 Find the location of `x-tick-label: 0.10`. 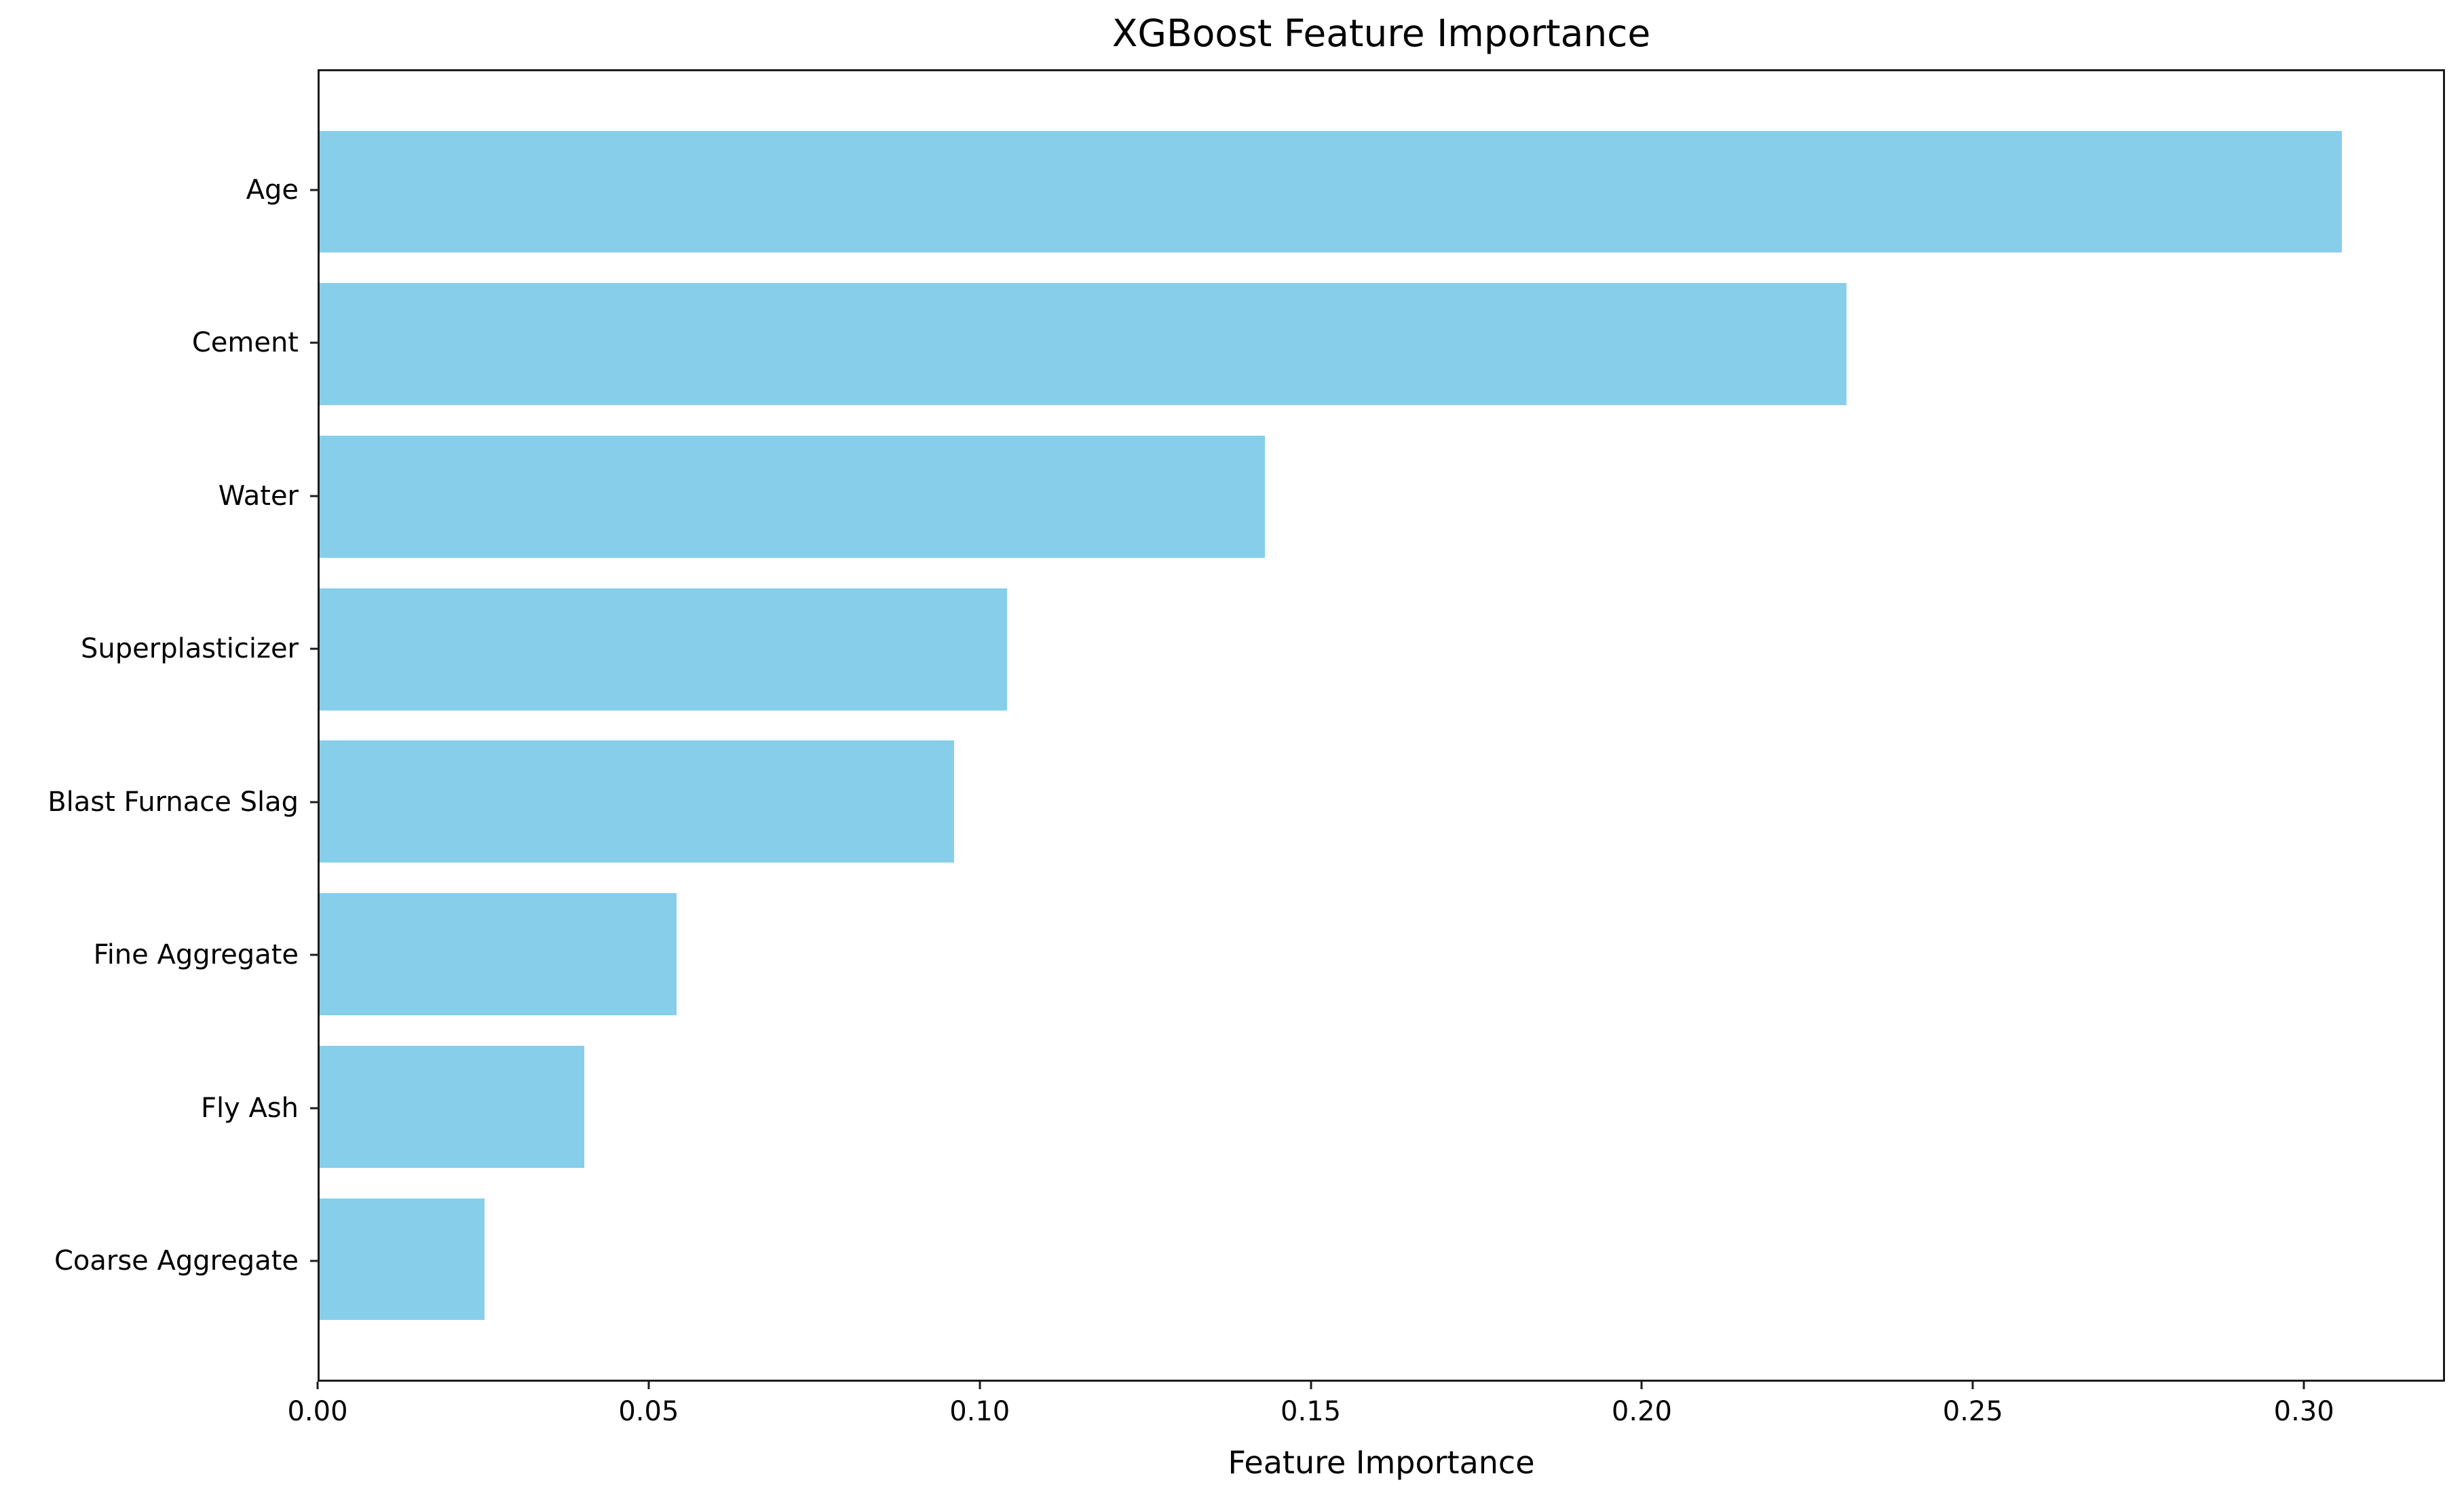

x-tick-label: 0.10 is located at coordinates (979, 1411).